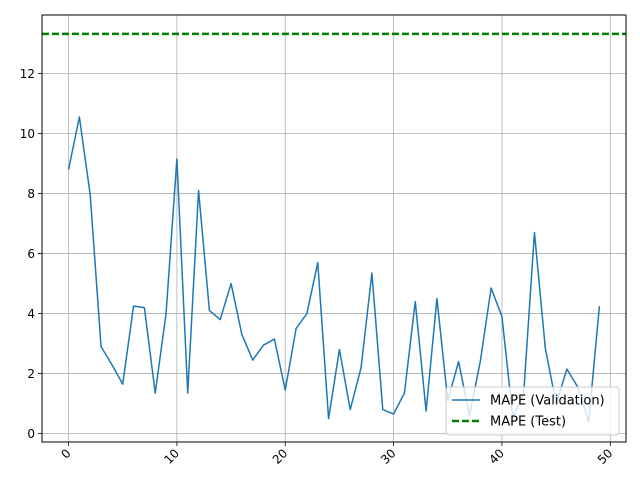 The image size is (640, 480). I want to click on legend-box, so click(532, 411).